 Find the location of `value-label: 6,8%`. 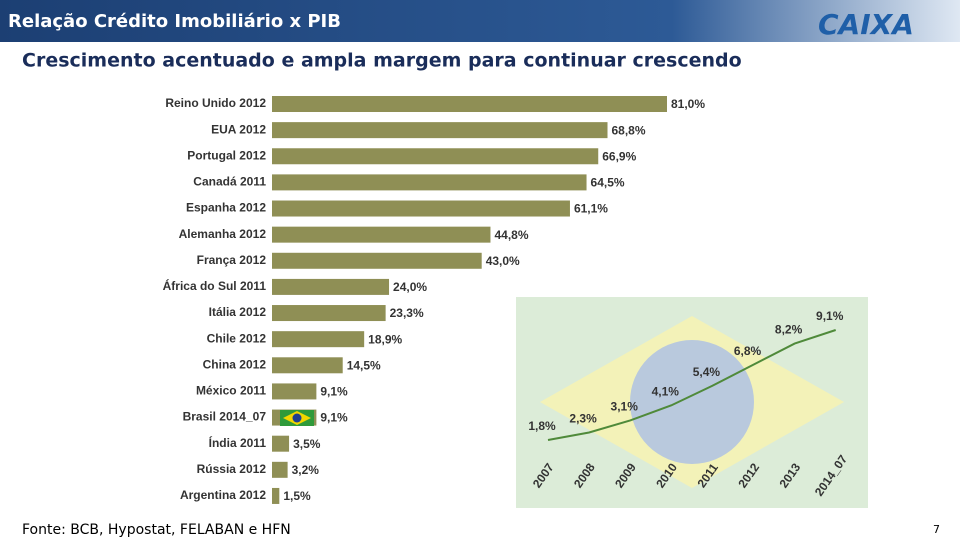

value-label: 6,8% is located at coordinates (748, 351).